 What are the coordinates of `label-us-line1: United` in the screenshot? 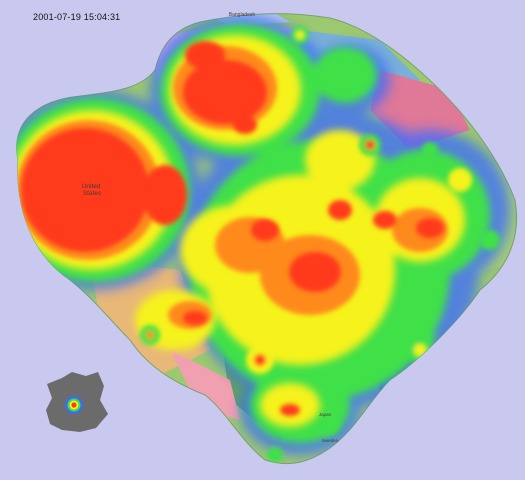 It's located at (91, 186).